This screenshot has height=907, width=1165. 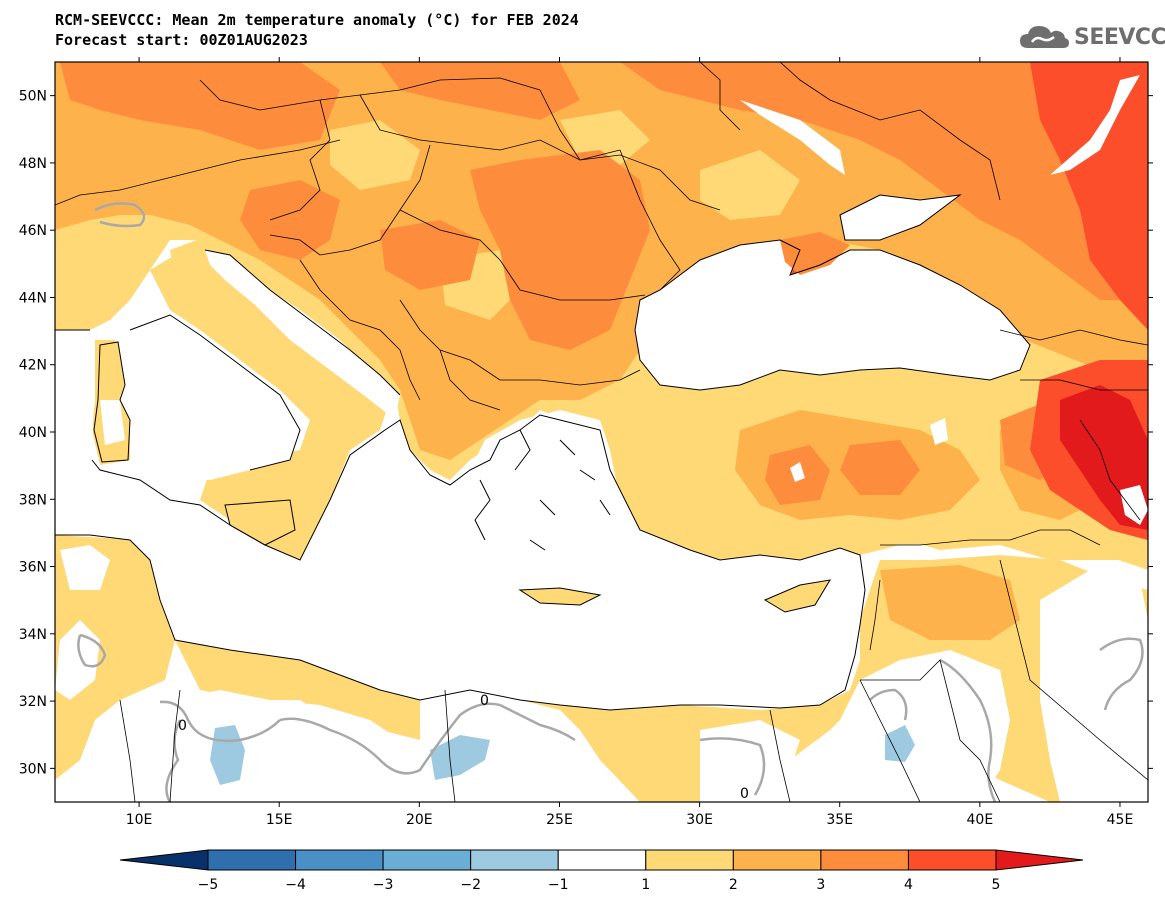 What do you see at coordinates (744, 794) in the screenshot?
I see `contour-label-0c: 0` at bounding box center [744, 794].